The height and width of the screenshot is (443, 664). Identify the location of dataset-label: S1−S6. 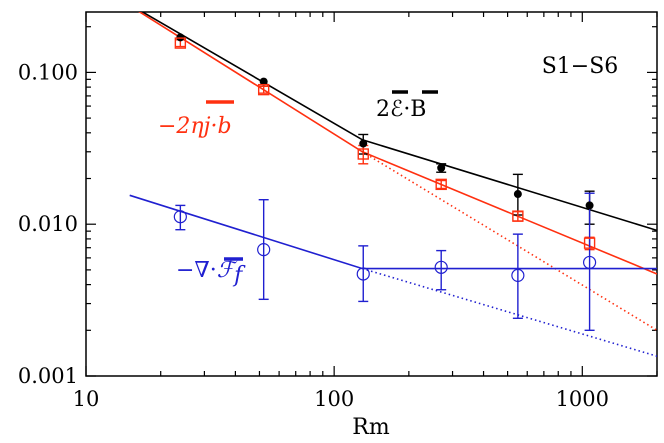
(580, 66).